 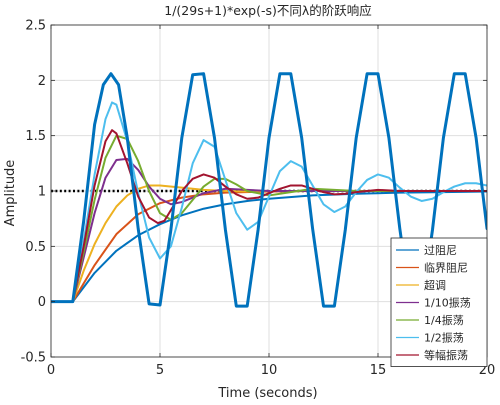 What do you see at coordinates (378, 370) in the screenshot?
I see `x-tick-label: 15` at bounding box center [378, 370].